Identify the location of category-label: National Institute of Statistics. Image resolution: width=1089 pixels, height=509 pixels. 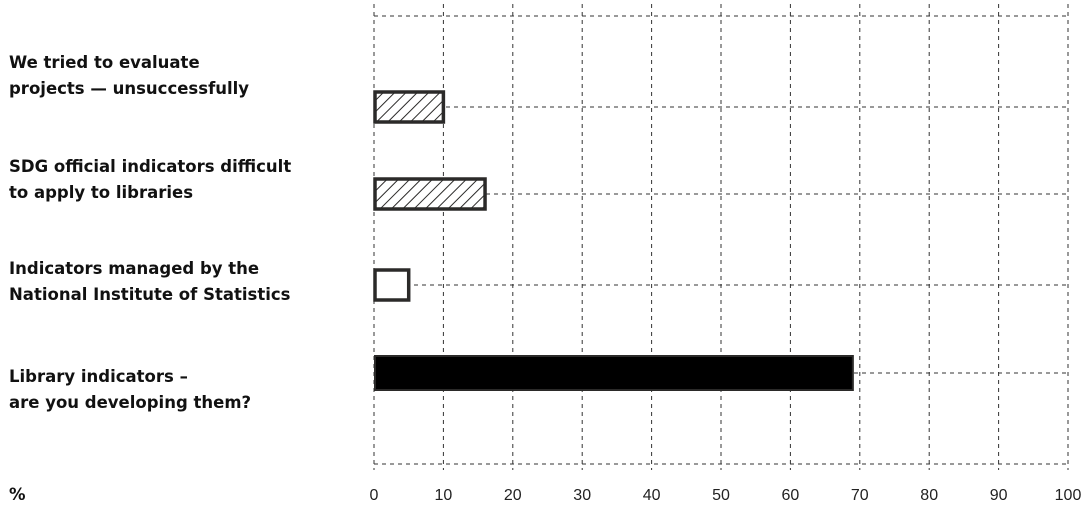
(150, 294).